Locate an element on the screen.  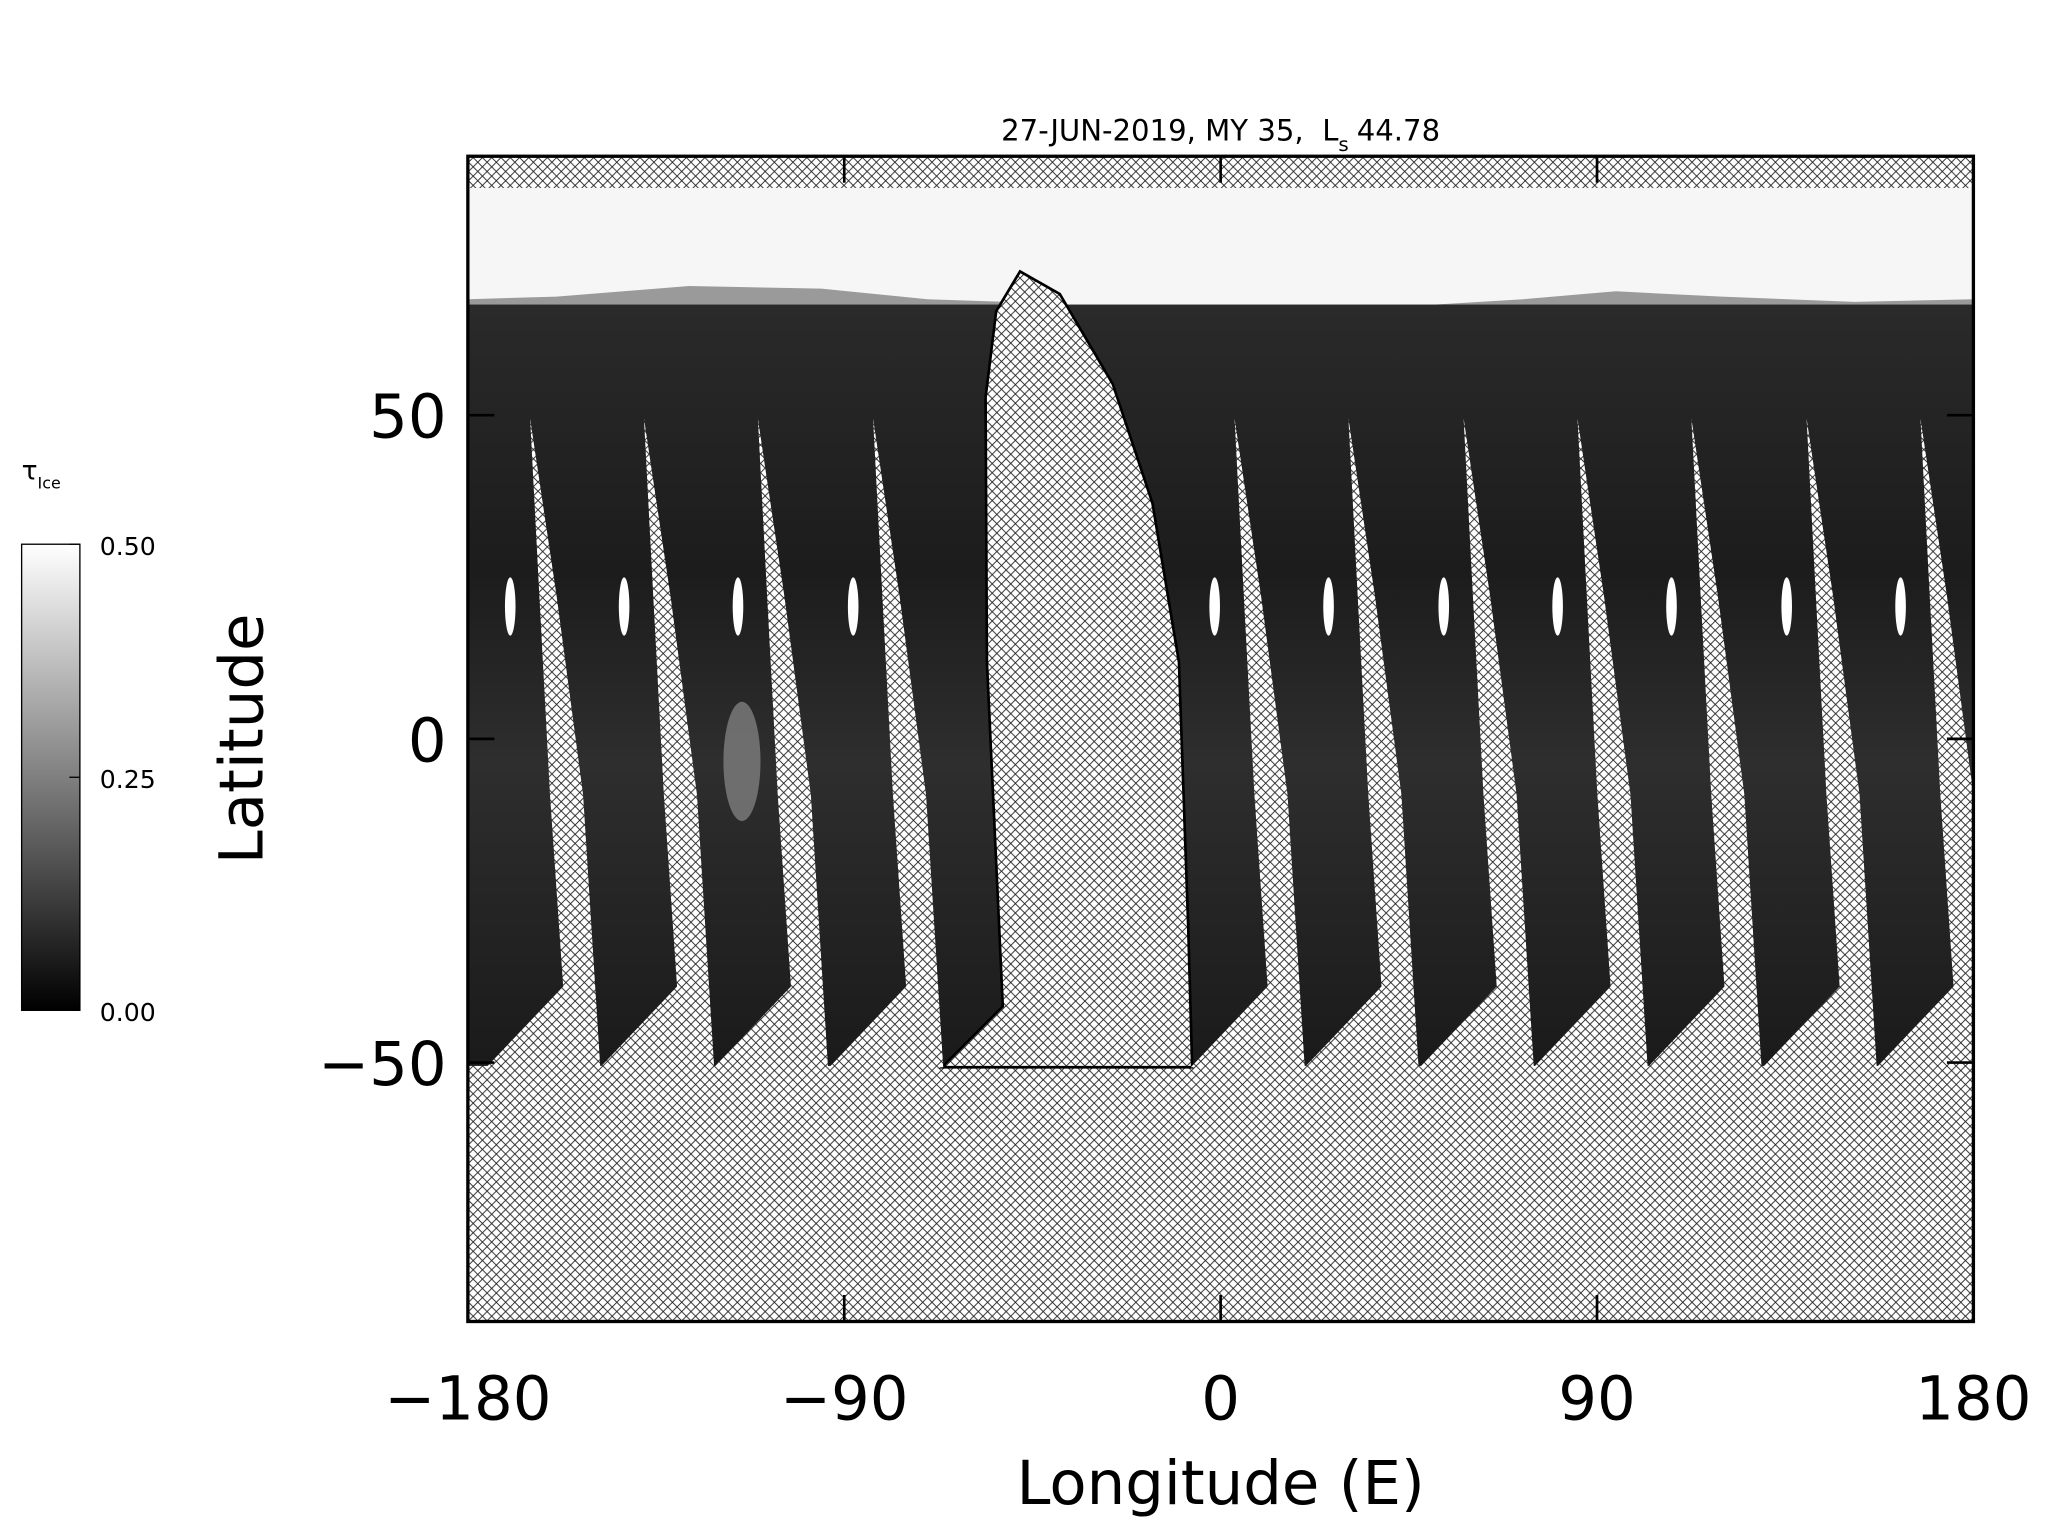
x-tick-label: −90 is located at coordinates (844, 1398).